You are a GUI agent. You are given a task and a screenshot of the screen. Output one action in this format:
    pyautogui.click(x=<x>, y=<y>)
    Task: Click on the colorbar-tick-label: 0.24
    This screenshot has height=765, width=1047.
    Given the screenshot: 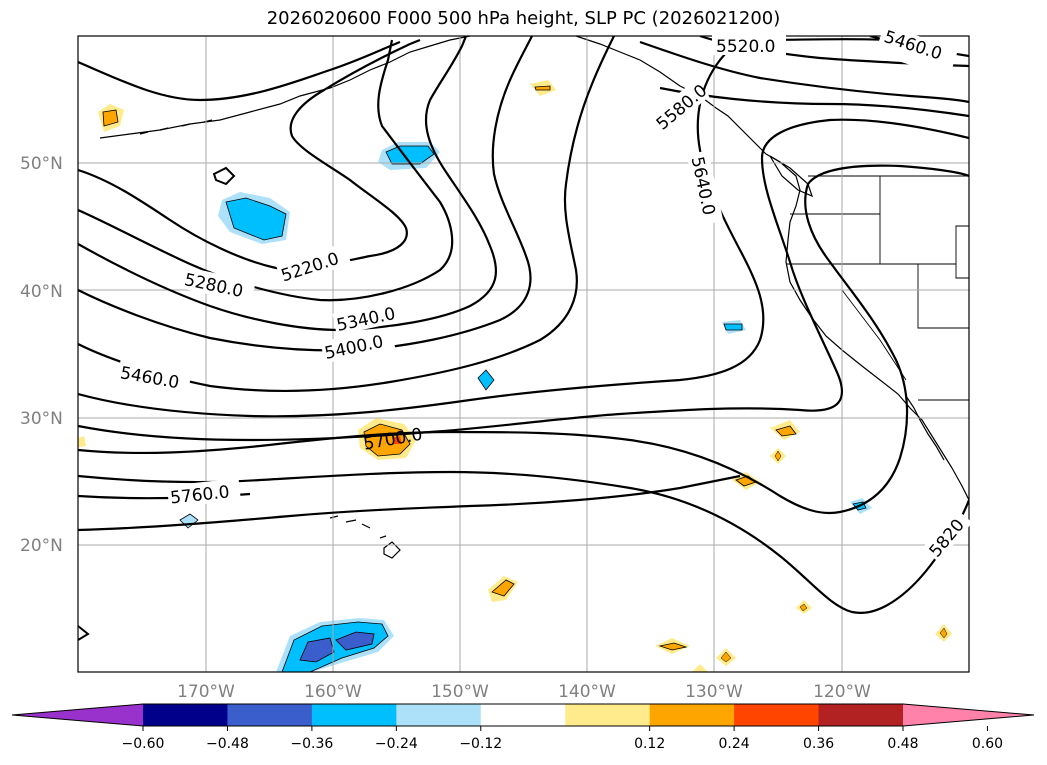 What is the action you would take?
    pyautogui.click(x=734, y=744)
    